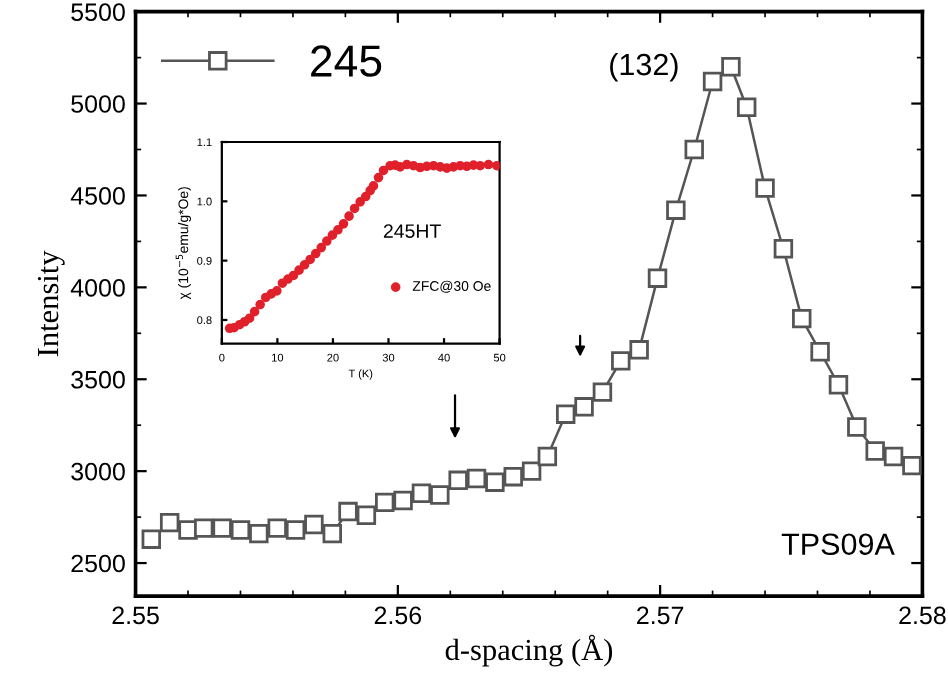  I want to click on y-tick-label: 4500, so click(97, 196).